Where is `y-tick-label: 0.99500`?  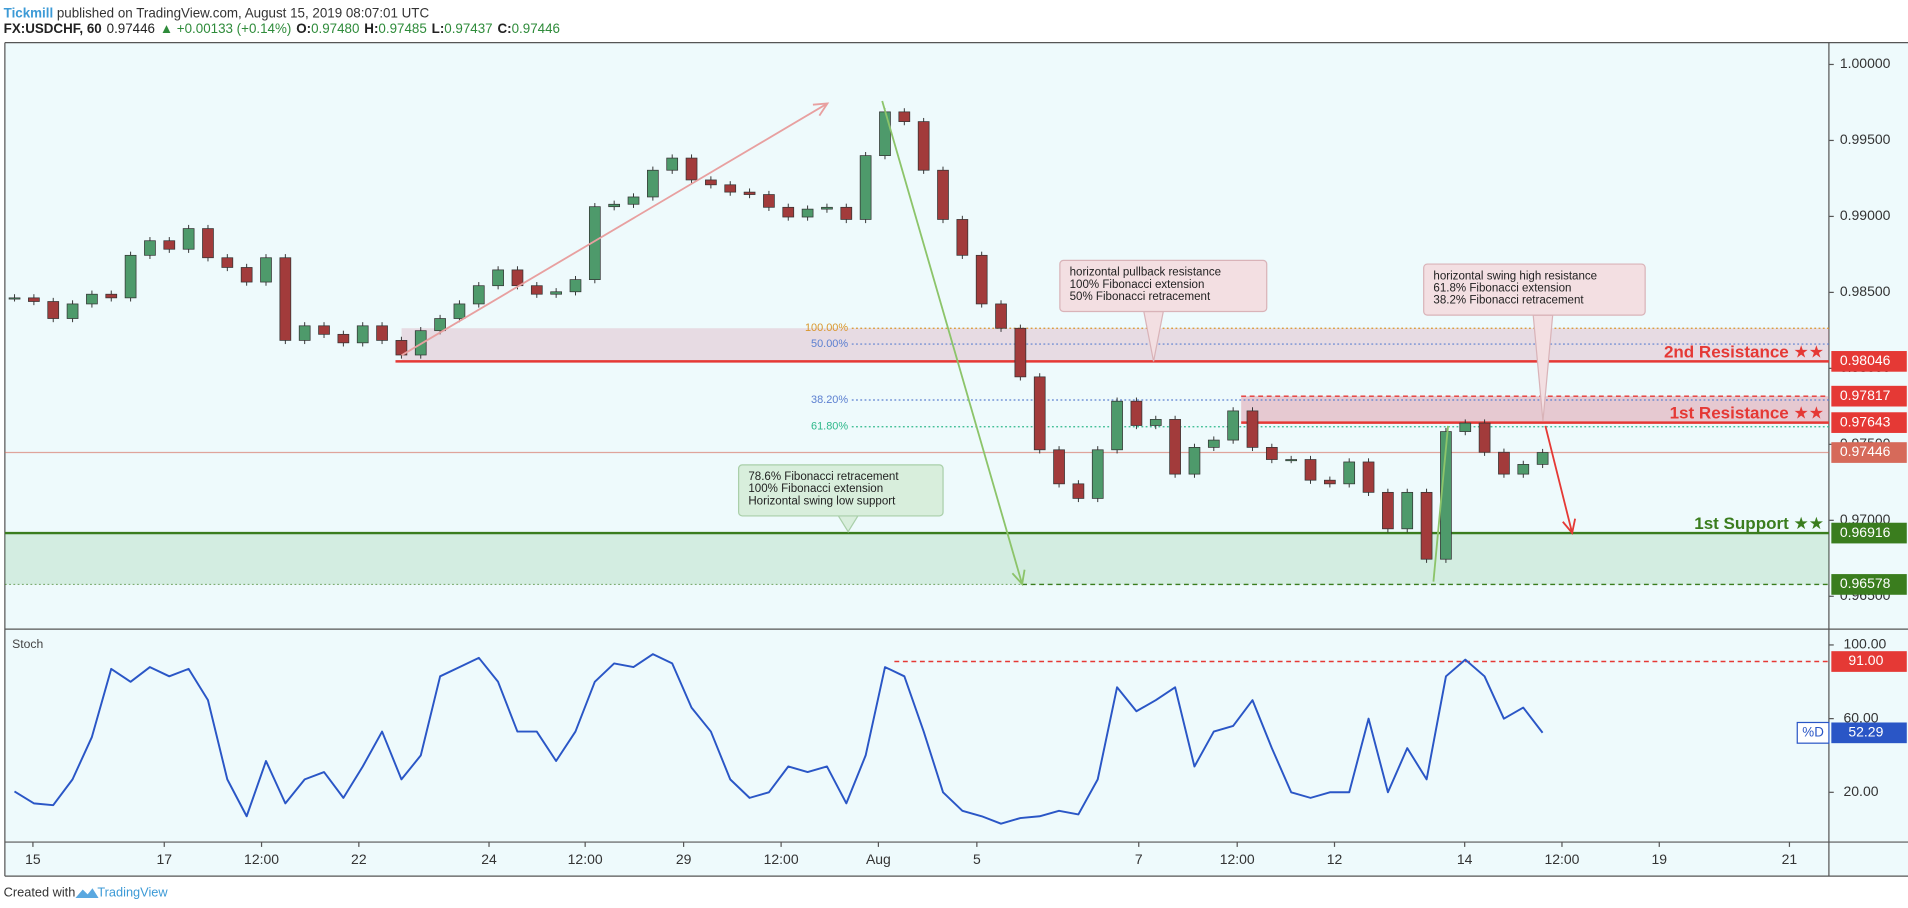 y-tick-label: 0.99500 is located at coordinates (1865, 139).